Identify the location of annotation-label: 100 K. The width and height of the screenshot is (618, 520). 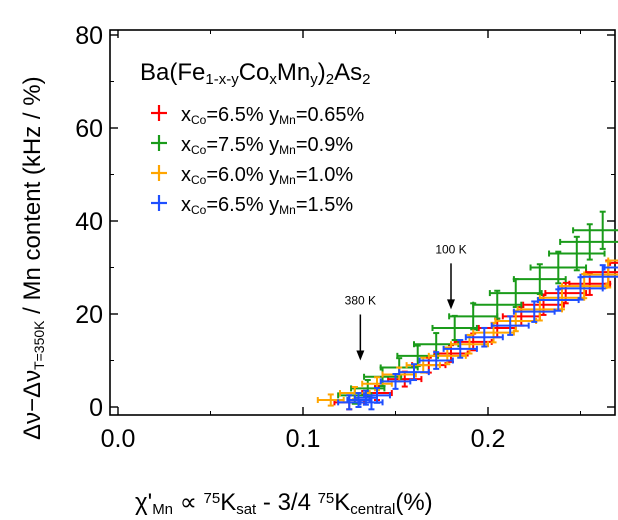
(450, 249).